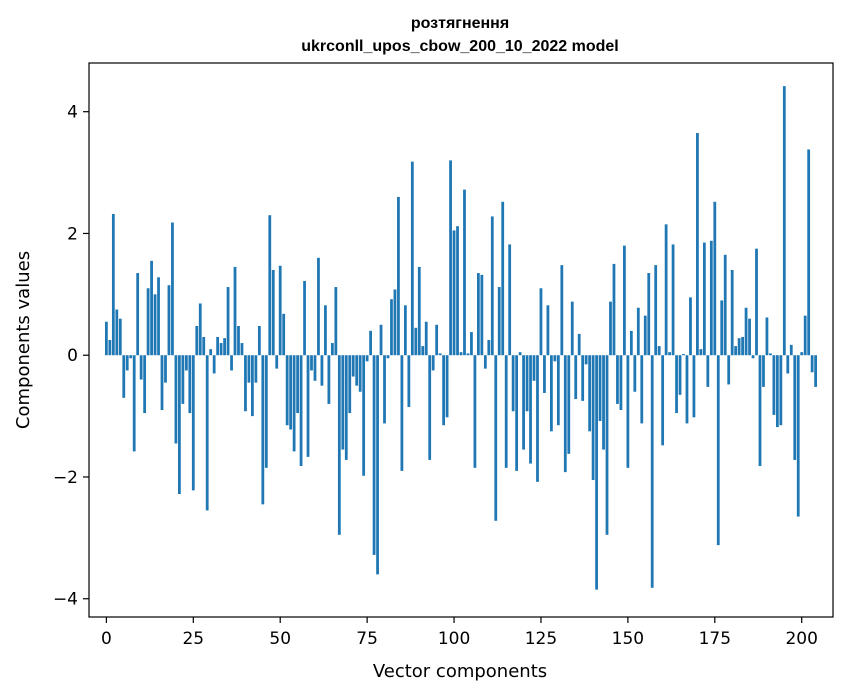 The height and width of the screenshot is (696, 847). Describe the element at coordinates (23, 340) in the screenshot. I see `y-axis-label: Components values` at that location.